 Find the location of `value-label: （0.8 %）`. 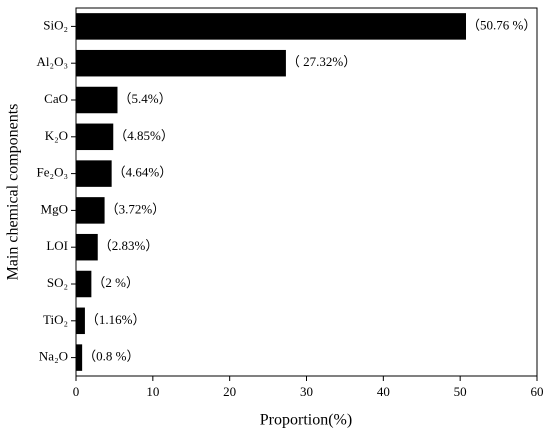

value-label: （0.8 %） is located at coordinates (111, 356).